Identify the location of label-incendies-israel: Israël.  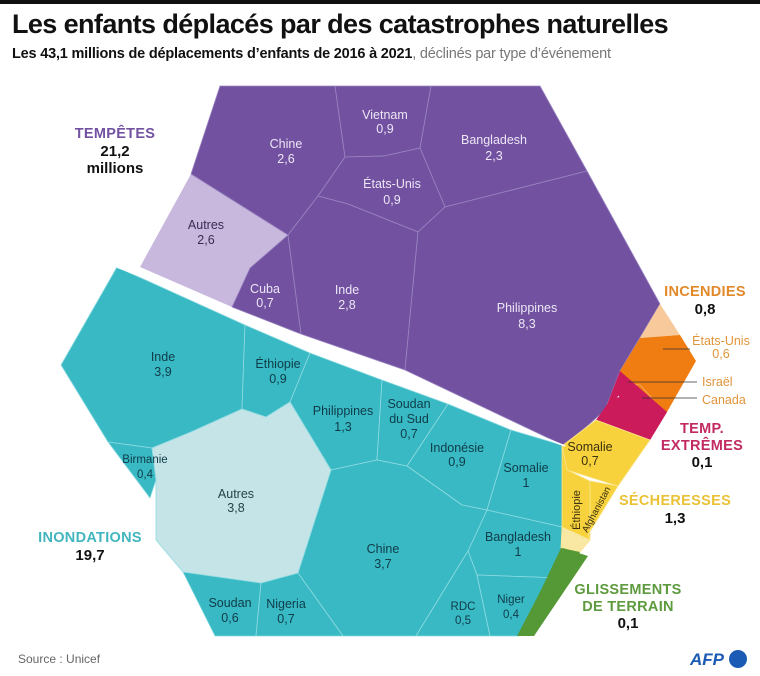
(717, 382).